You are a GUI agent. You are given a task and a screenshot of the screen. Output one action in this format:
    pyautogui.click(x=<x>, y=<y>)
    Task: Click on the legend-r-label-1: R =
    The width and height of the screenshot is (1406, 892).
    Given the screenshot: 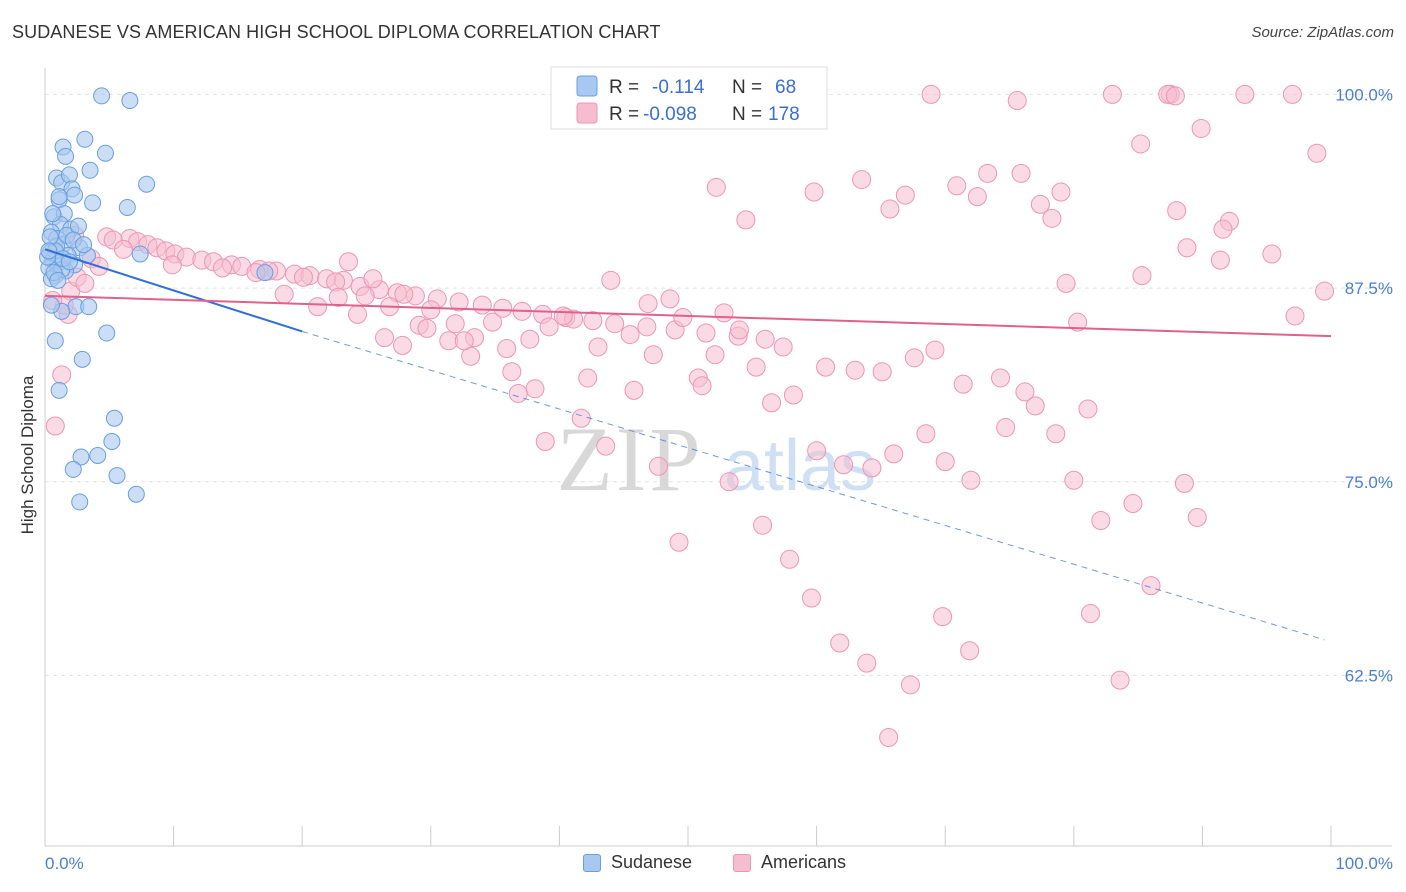 What is the action you would take?
    pyautogui.click(x=624, y=87)
    